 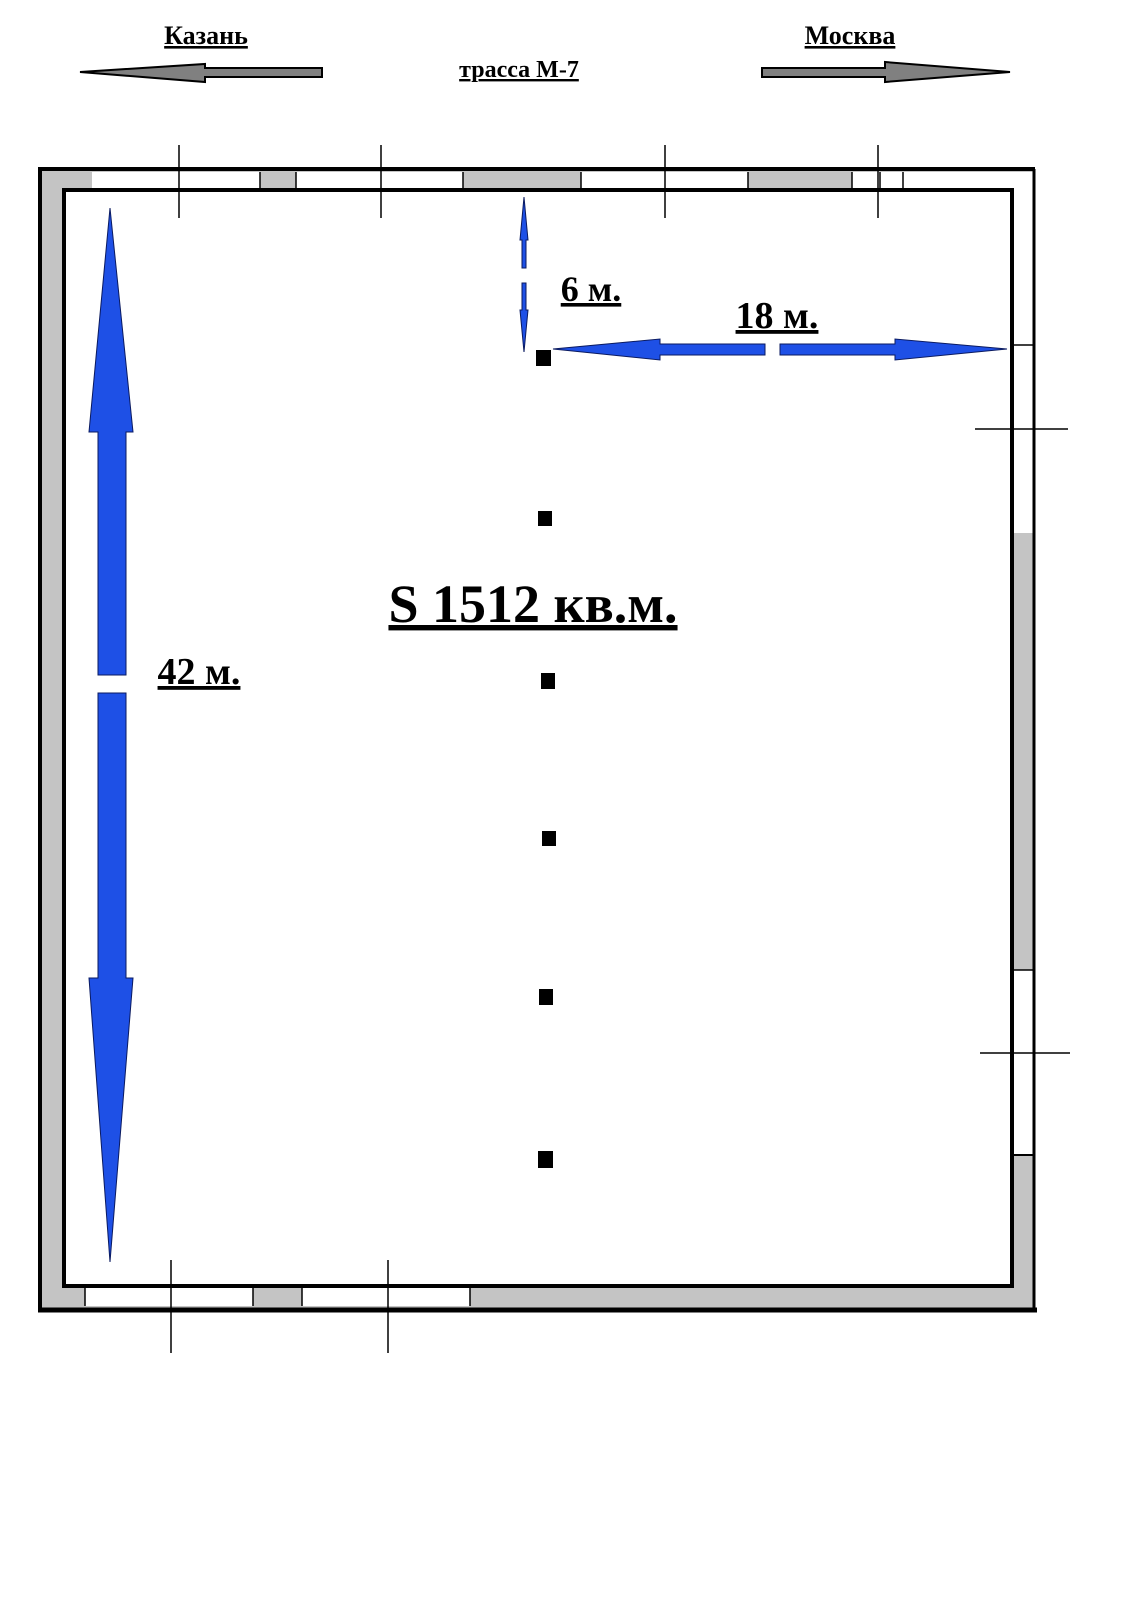 I want to click on column-spacing-label: 6 м., so click(x=591, y=289).